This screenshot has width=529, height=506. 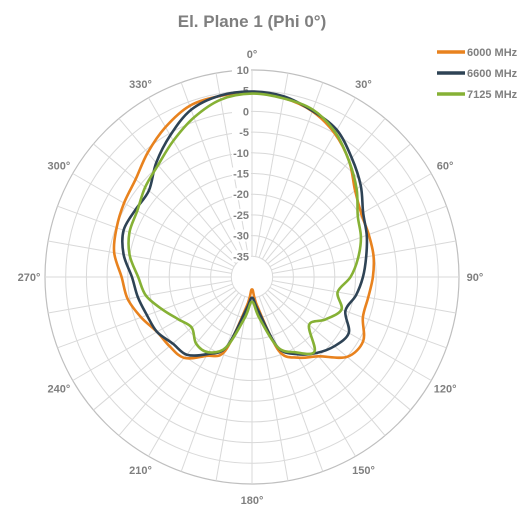 I want to click on chart-title: El. Plane 1 (Phi 0°), so click(x=252, y=21).